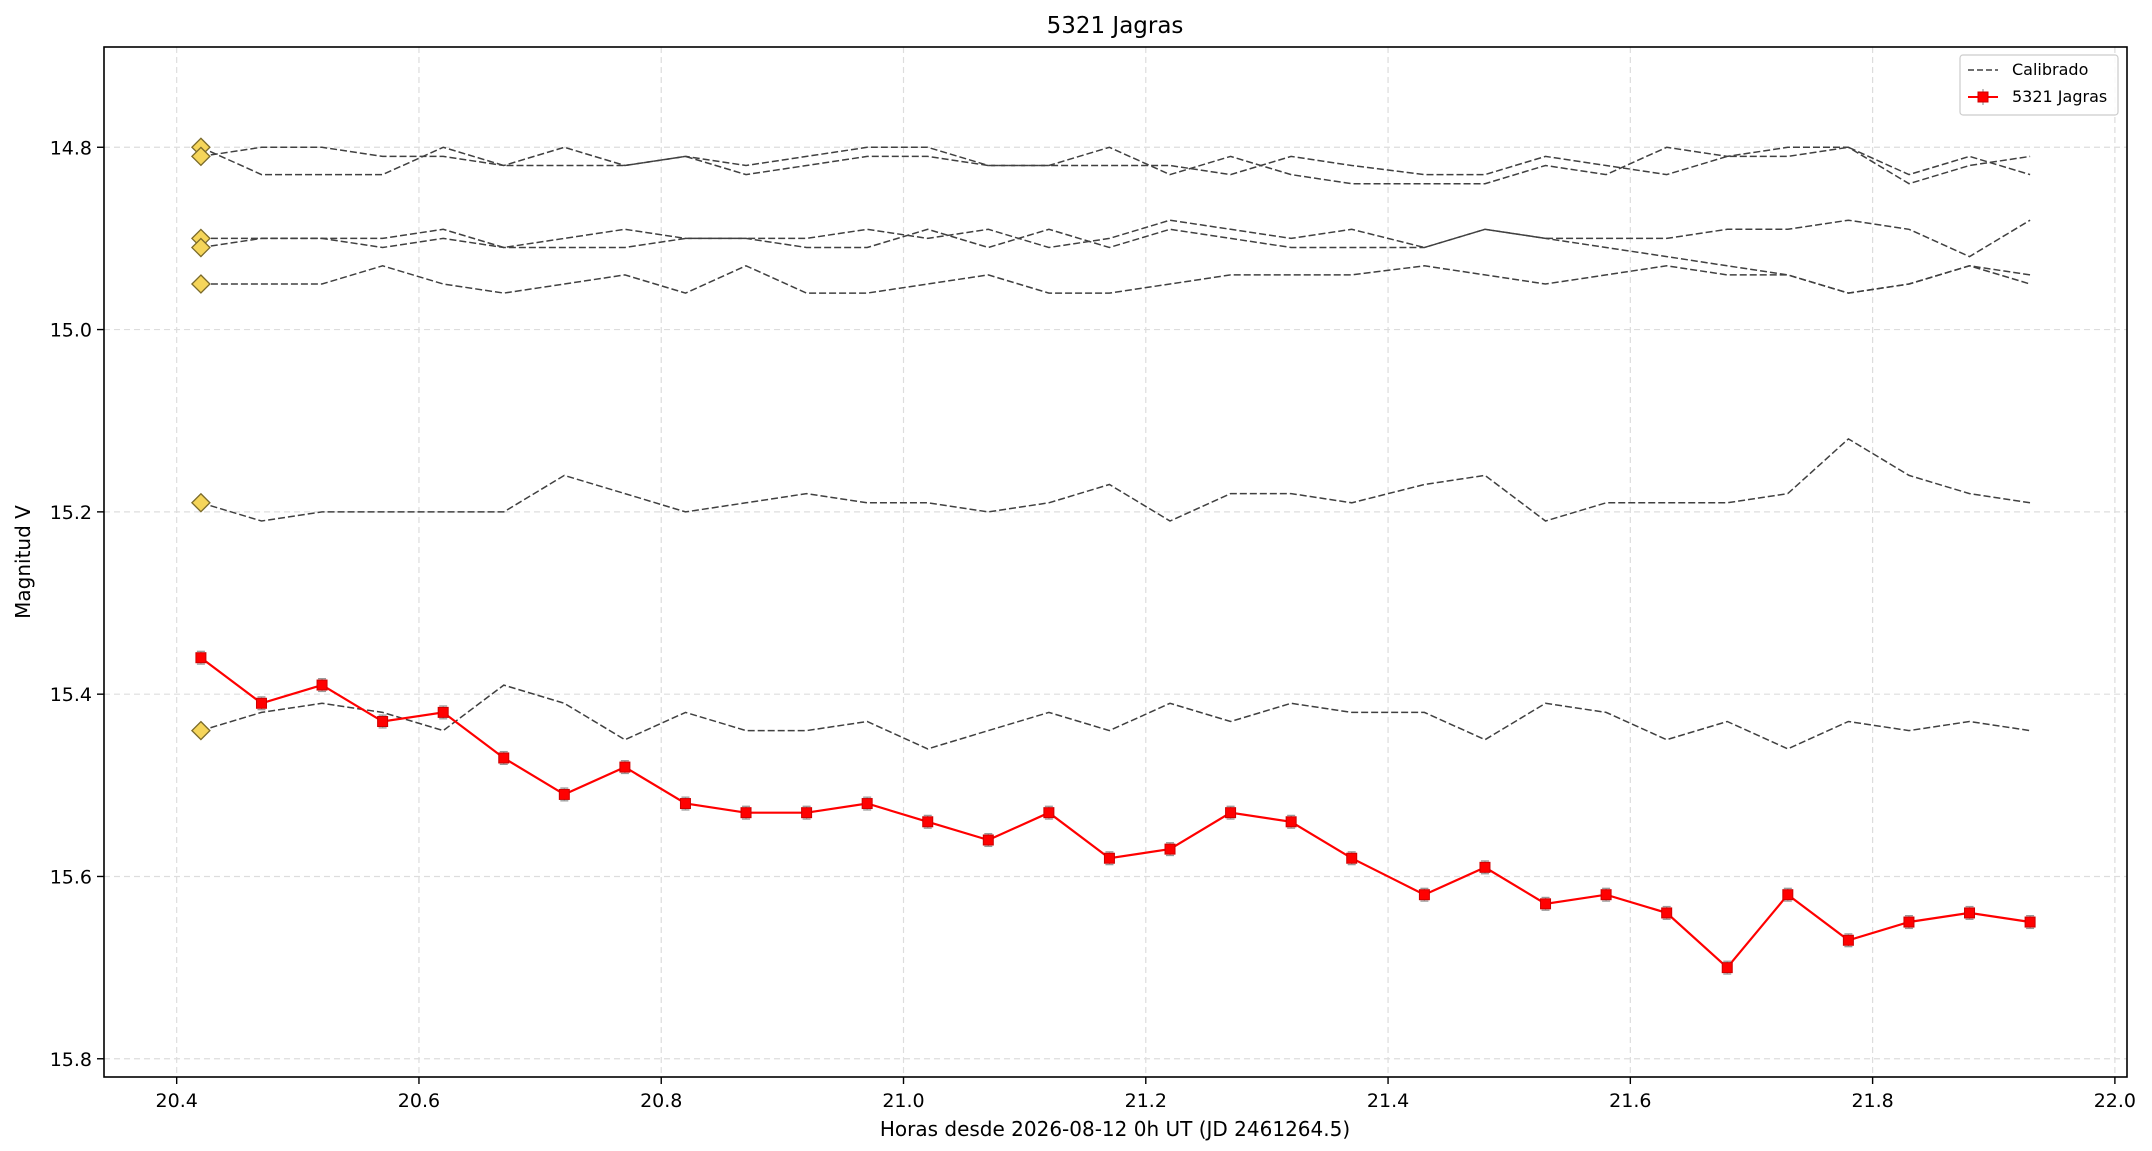 The width and height of the screenshot is (2152, 1151). Describe the element at coordinates (177, 1101) in the screenshot. I see `x-tick-label: 20.4` at that location.